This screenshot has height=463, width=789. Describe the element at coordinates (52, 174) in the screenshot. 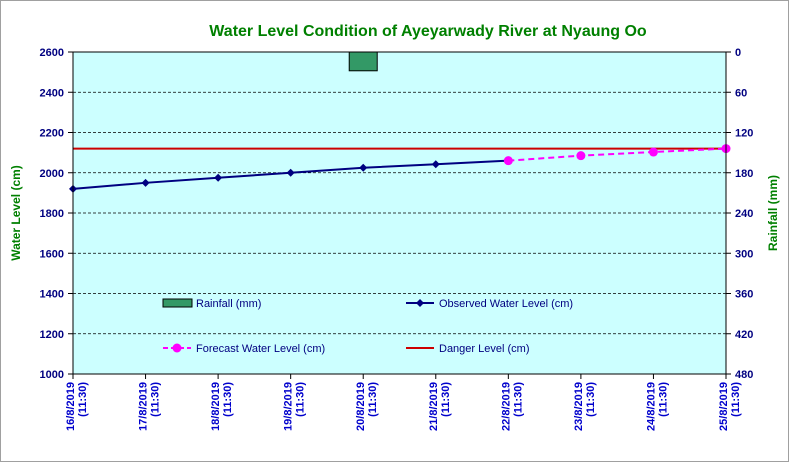

I see `y-tick-label: 2000` at that location.